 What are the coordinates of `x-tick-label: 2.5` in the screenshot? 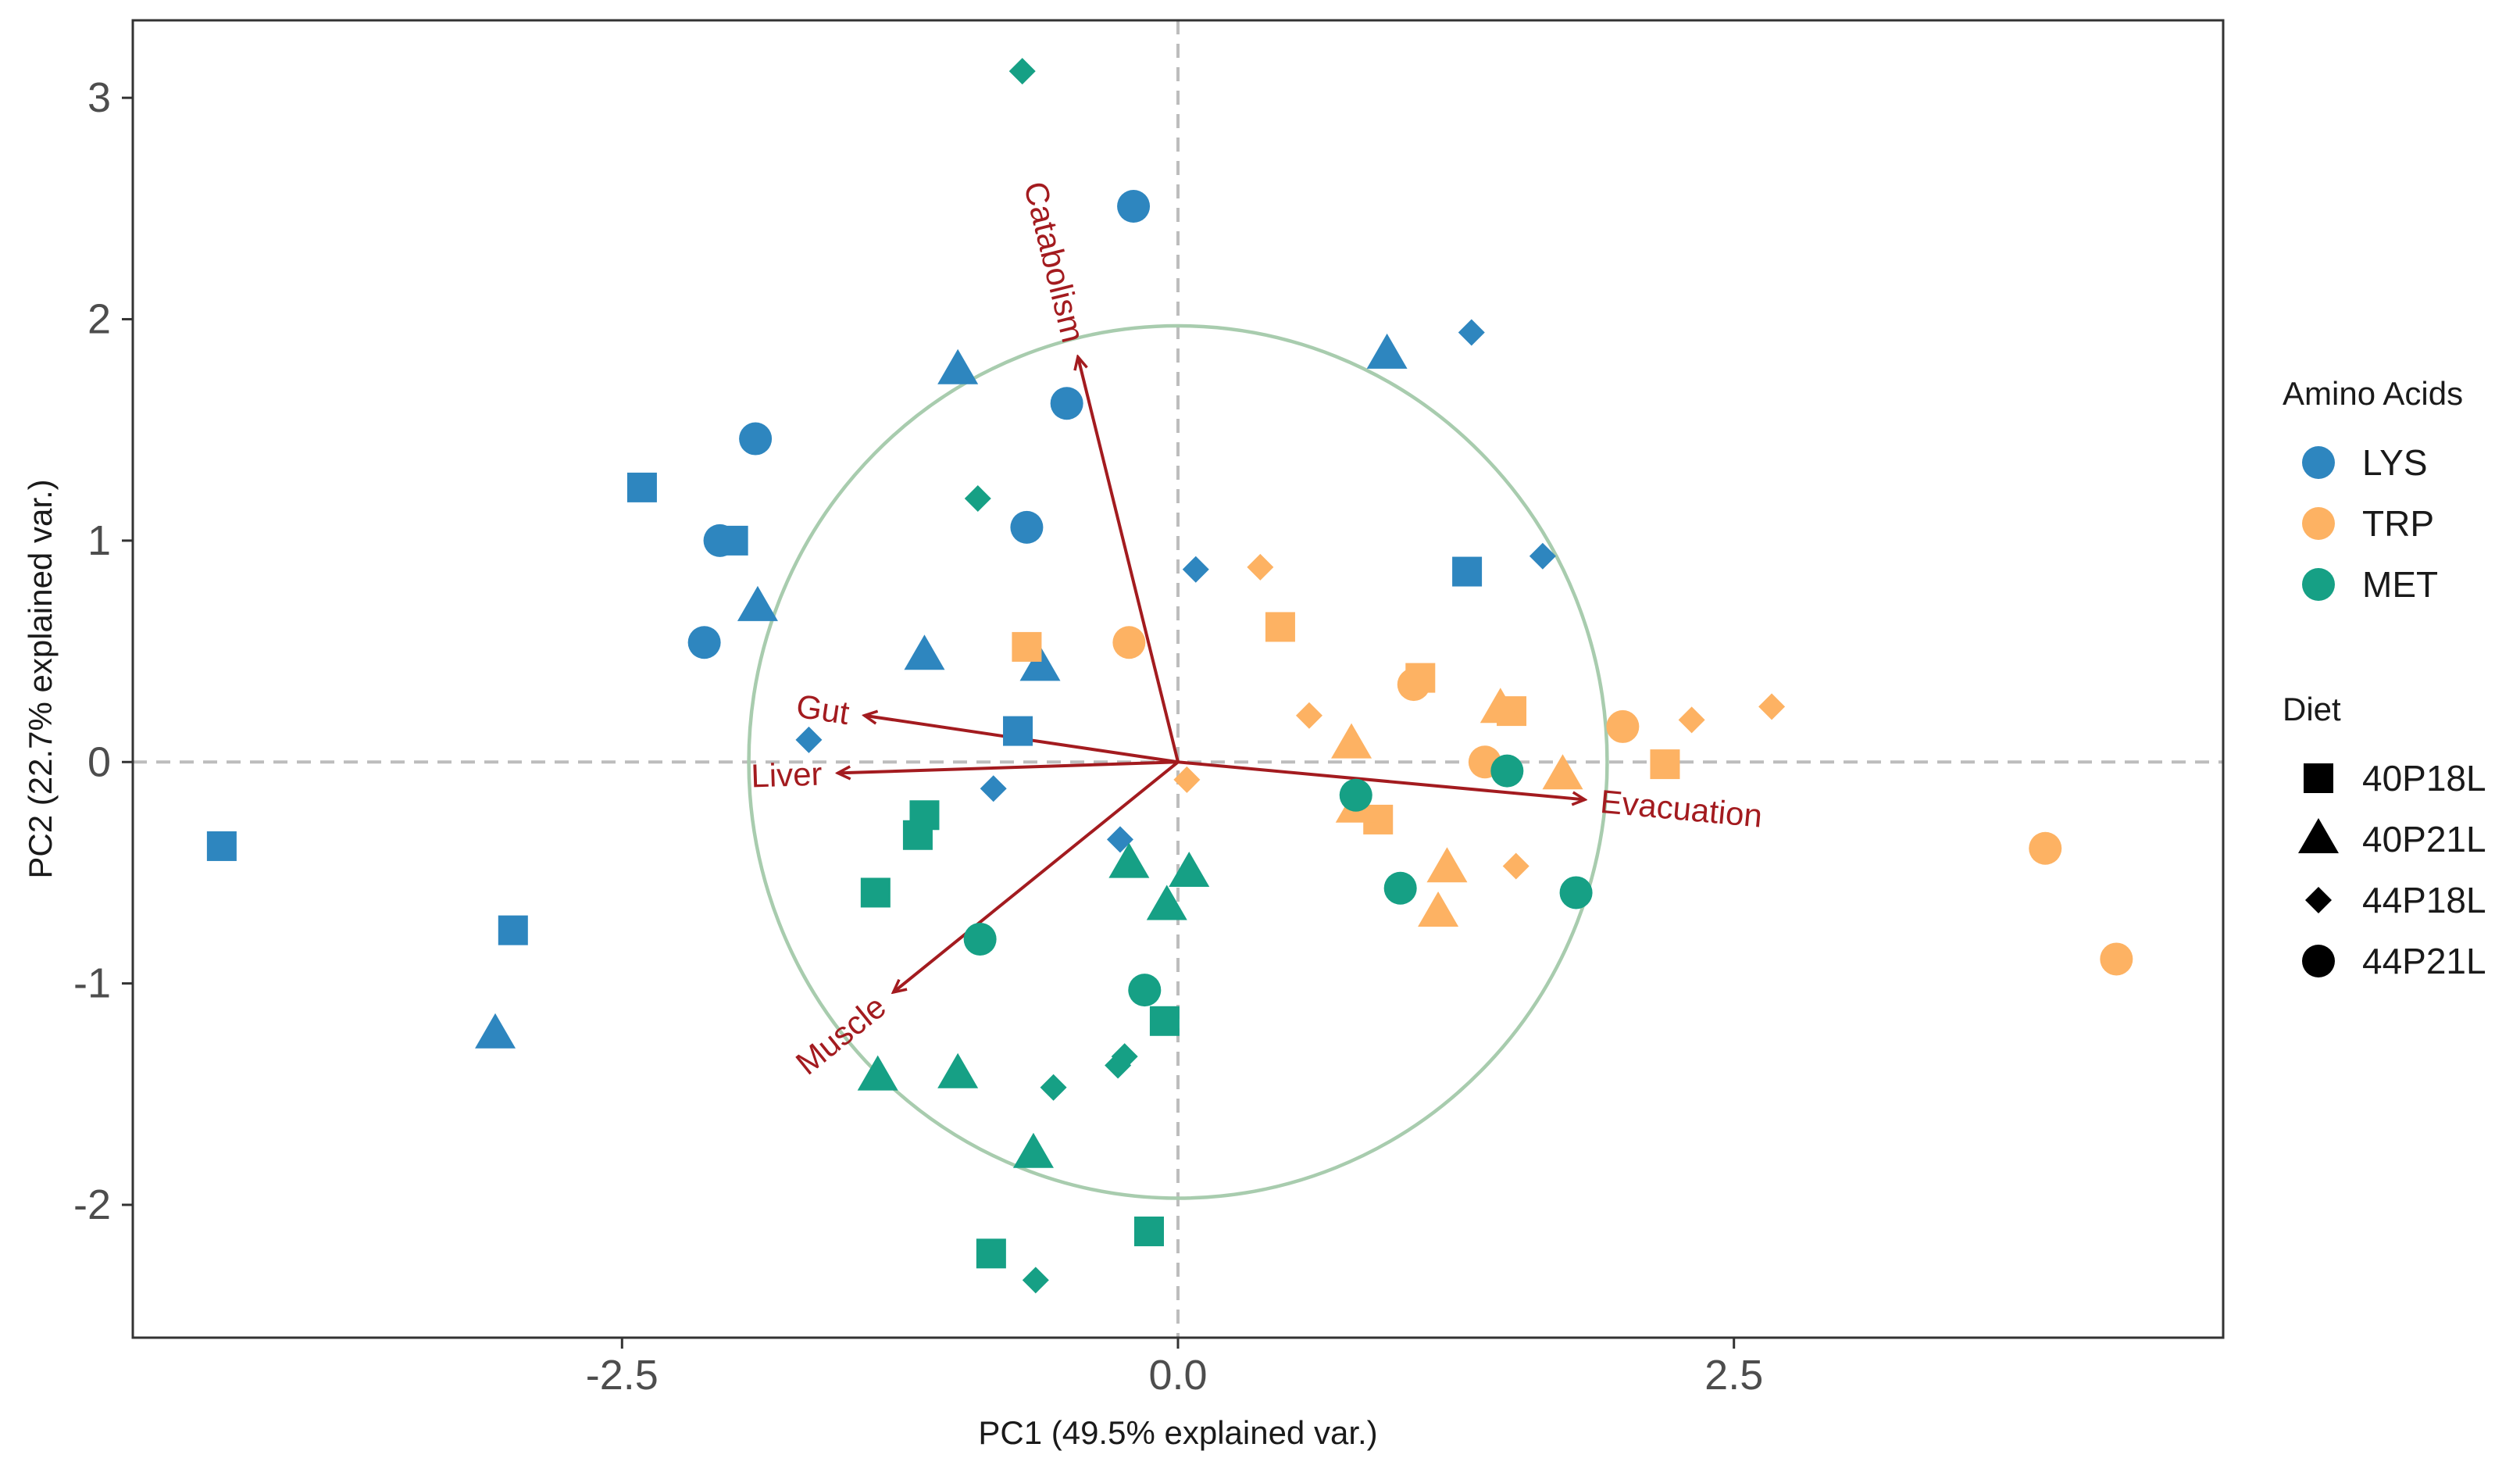 It's located at (1734, 1375).